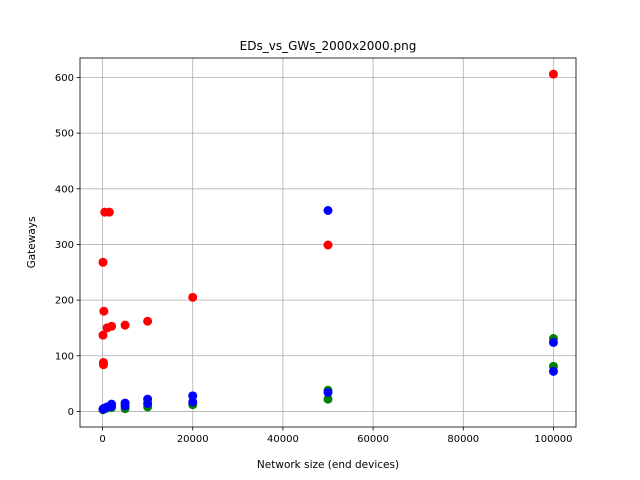 This screenshot has height=480, width=640. I want to click on y-tick-label: 100, so click(64, 356).